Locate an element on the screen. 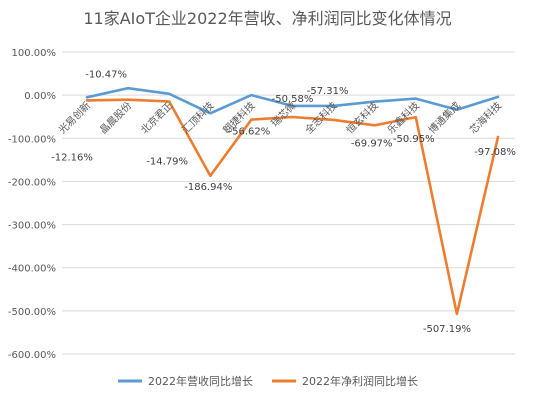 Image resolution: width=535 pixels, height=401 pixels. data-label: -12.16% is located at coordinates (72, 157).